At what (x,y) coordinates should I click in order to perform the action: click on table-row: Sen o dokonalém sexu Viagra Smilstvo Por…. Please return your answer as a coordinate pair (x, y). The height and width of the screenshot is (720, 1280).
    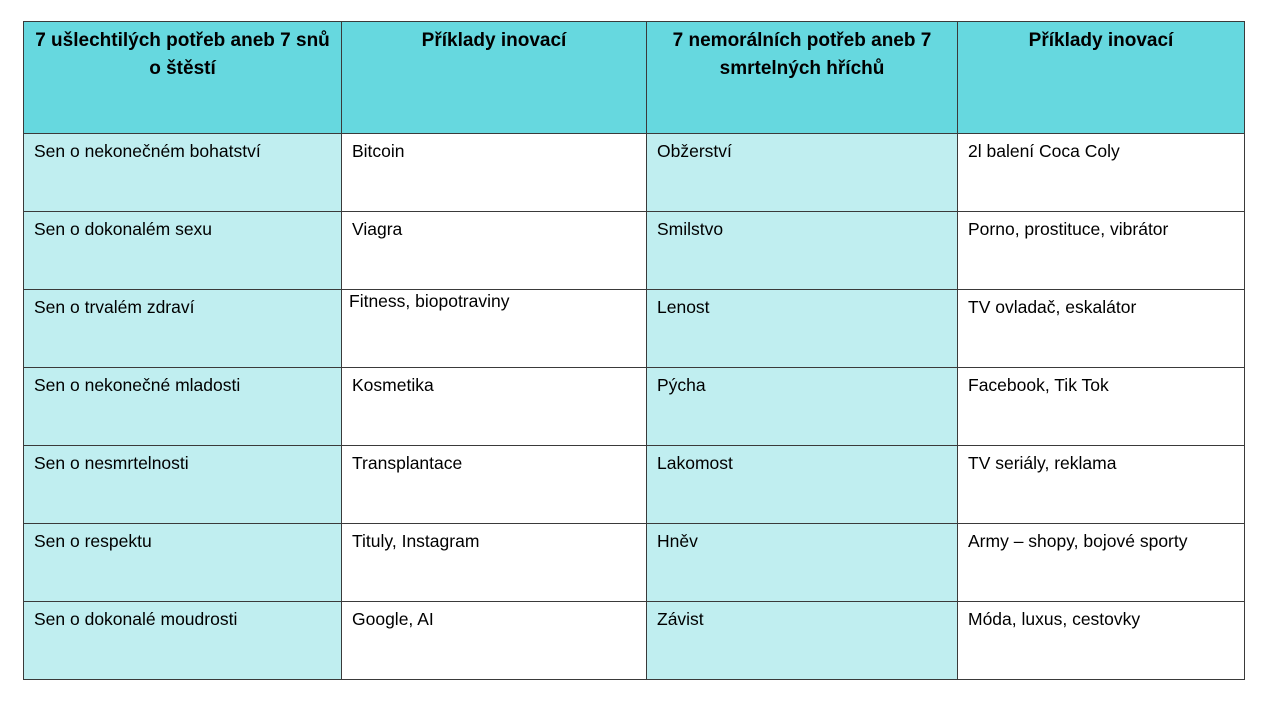
    Looking at the image, I should click on (634, 250).